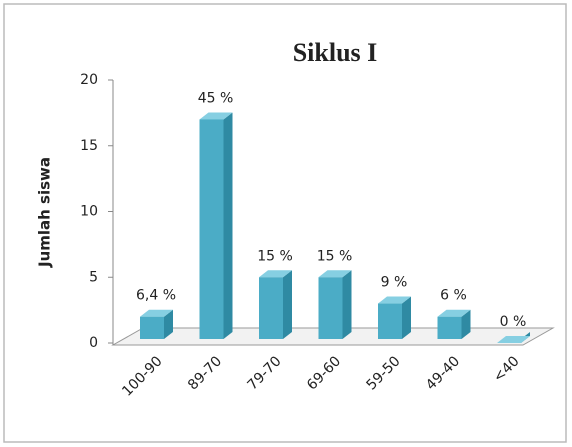 This screenshot has width=572, height=447. What do you see at coordinates (216, 98) in the screenshot?
I see `bar-percent-label: 45 %` at bounding box center [216, 98].